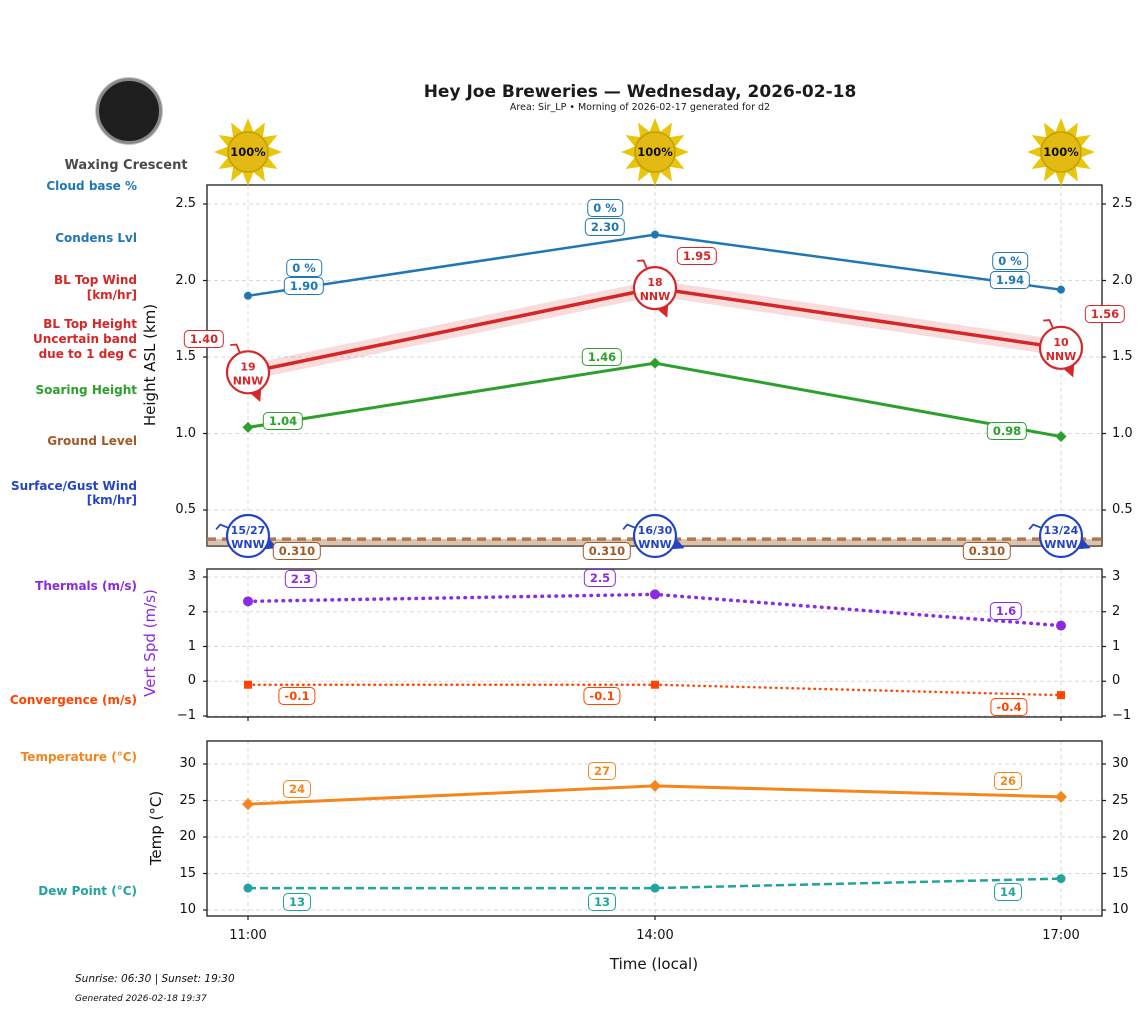 This screenshot has height=1011, width=1147. What do you see at coordinates (91, 186) in the screenshot?
I see `legend-cloud-base: Cloud base %` at bounding box center [91, 186].